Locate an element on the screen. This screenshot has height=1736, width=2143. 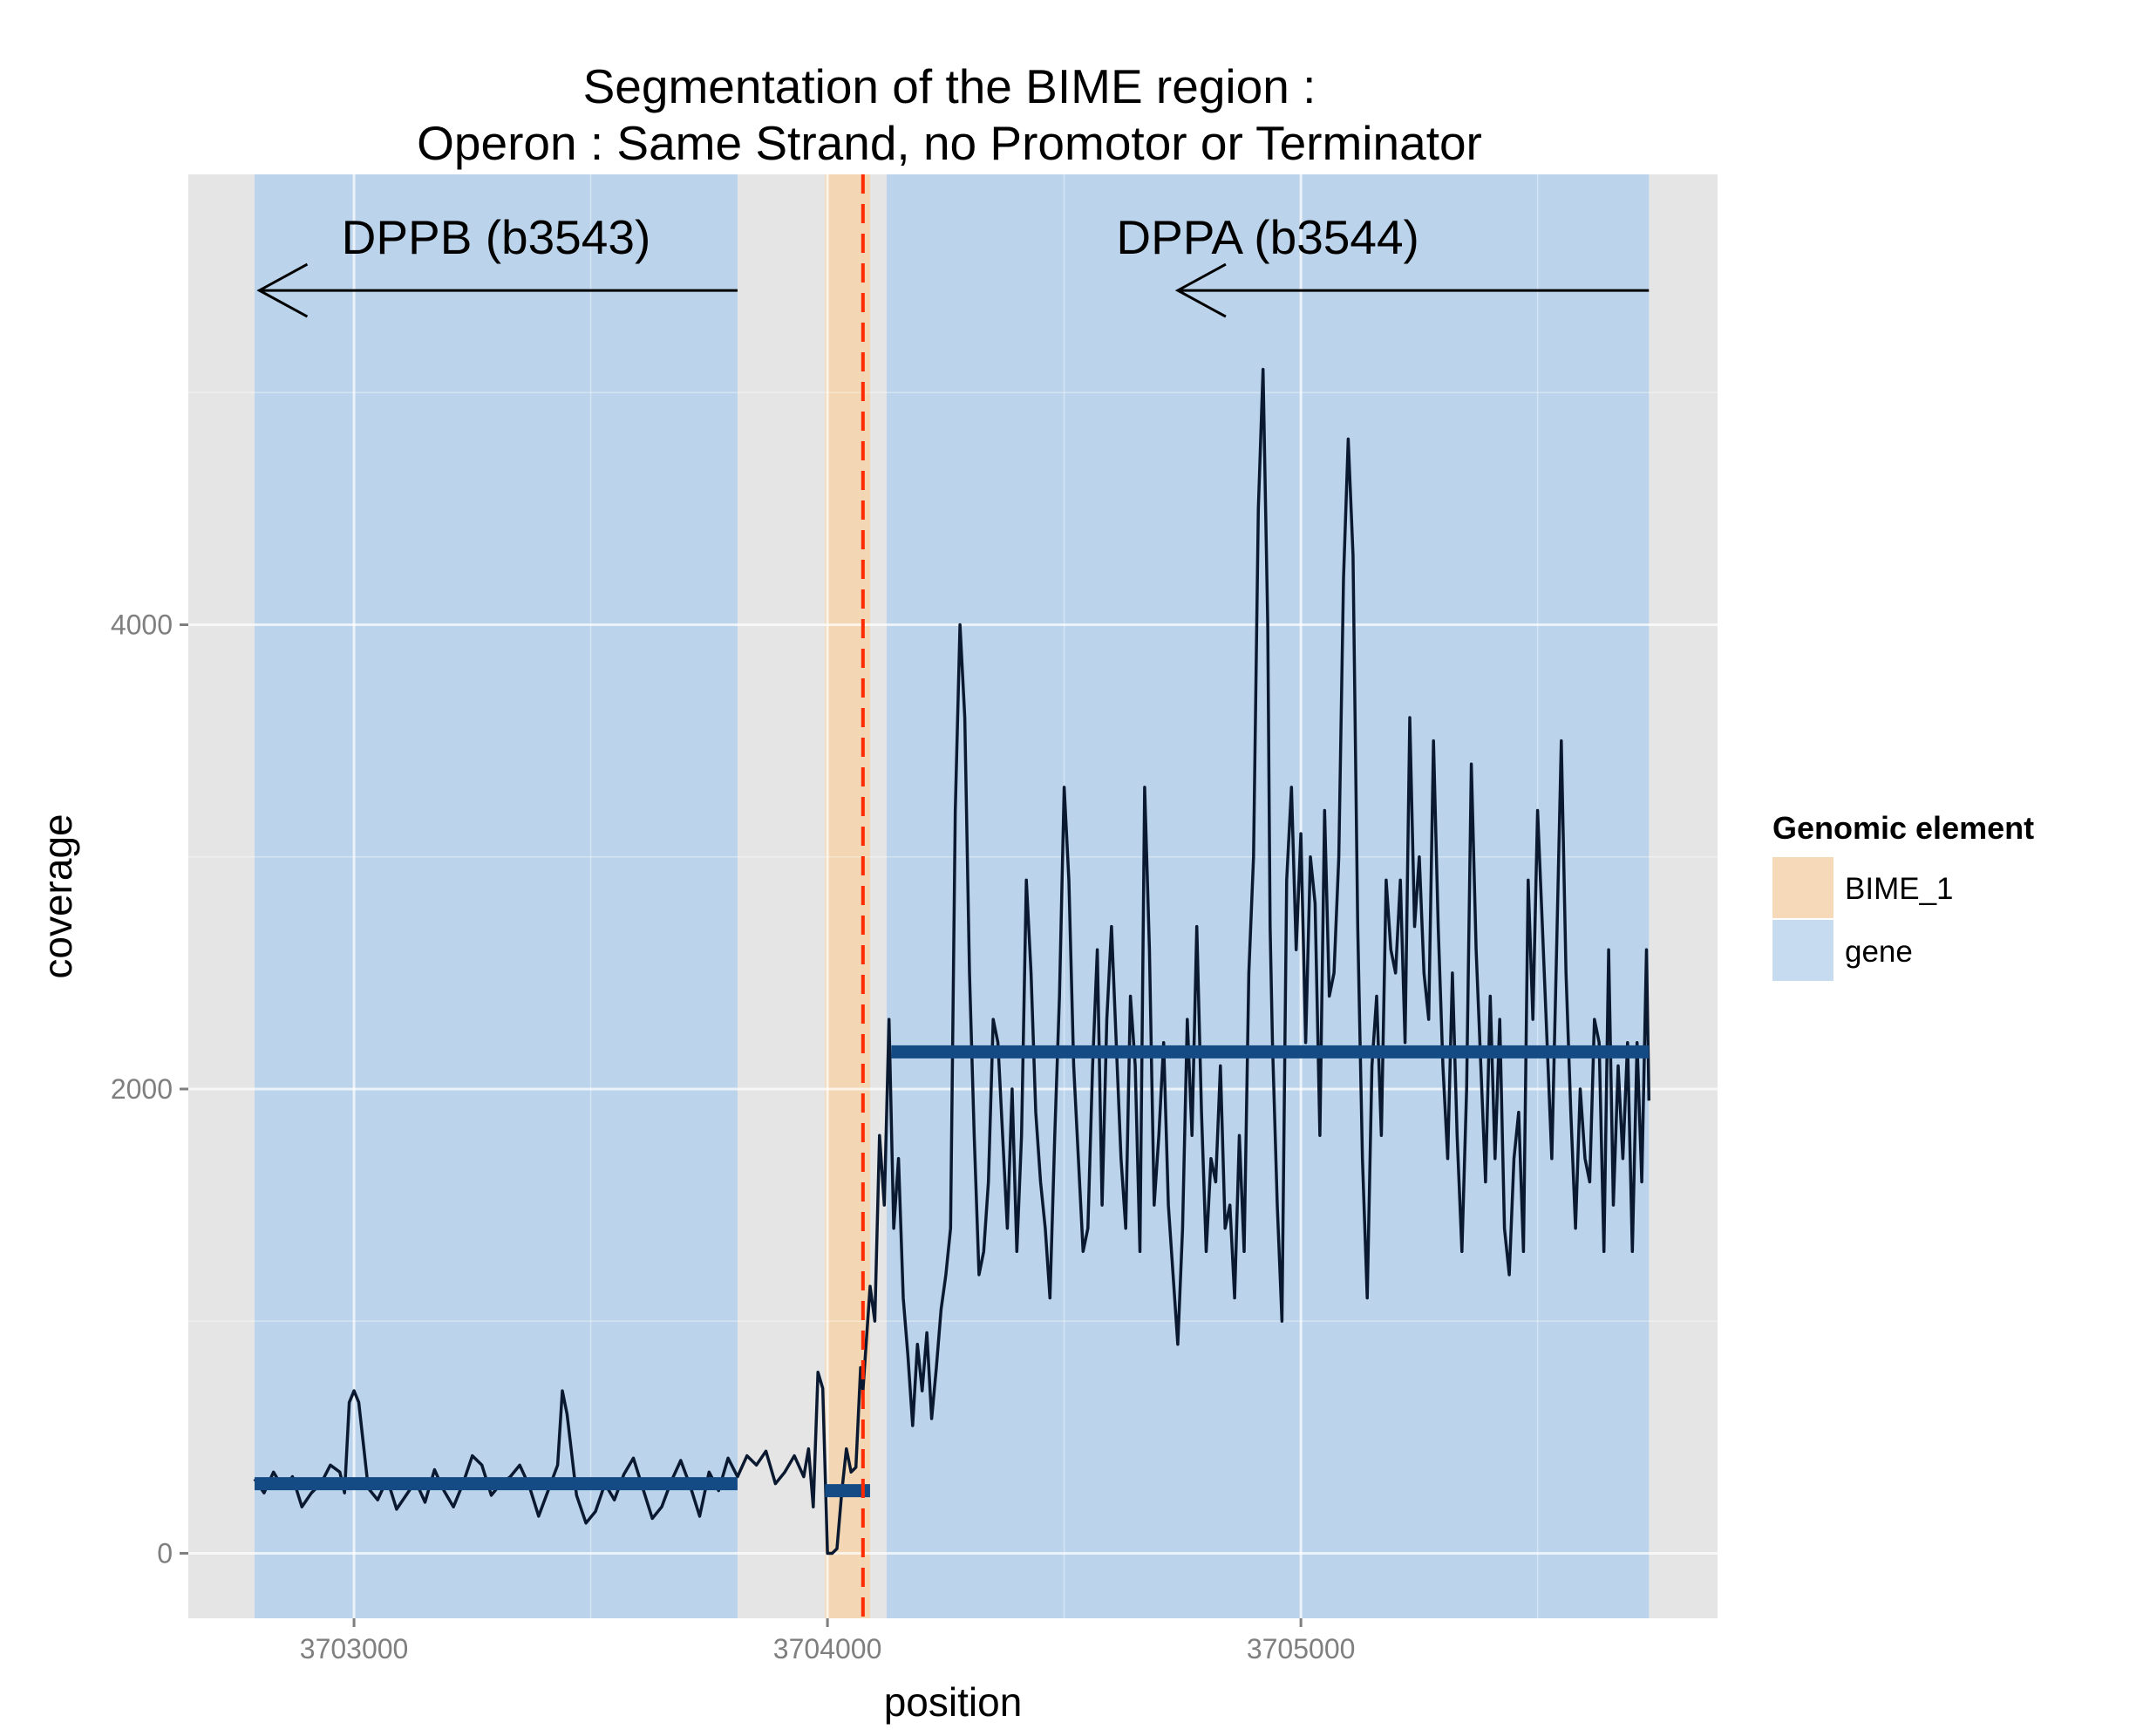
x-tick-label: 3705000 is located at coordinates (1301, 1649).